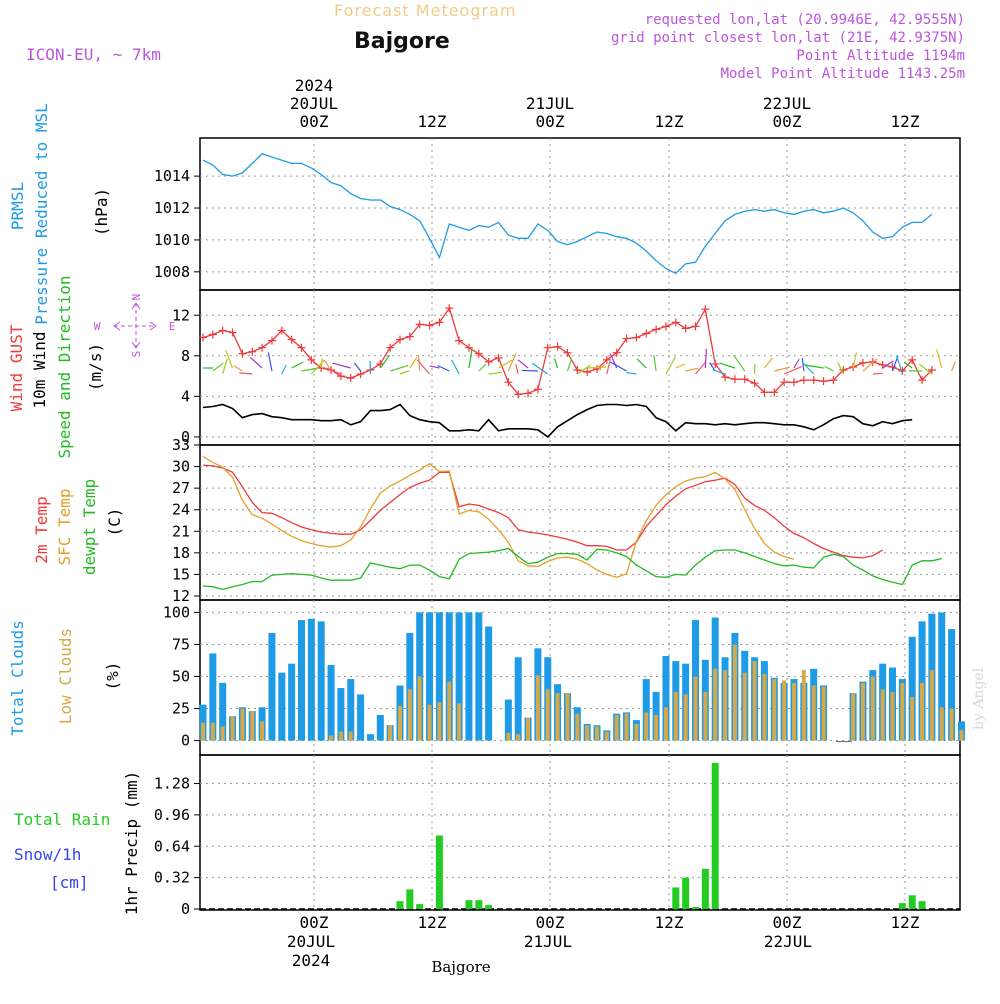 The height and width of the screenshot is (1004, 1000). What do you see at coordinates (17, 206) in the screenshot?
I see `label-prmsl: PRMSL` at bounding box center [17, 206].